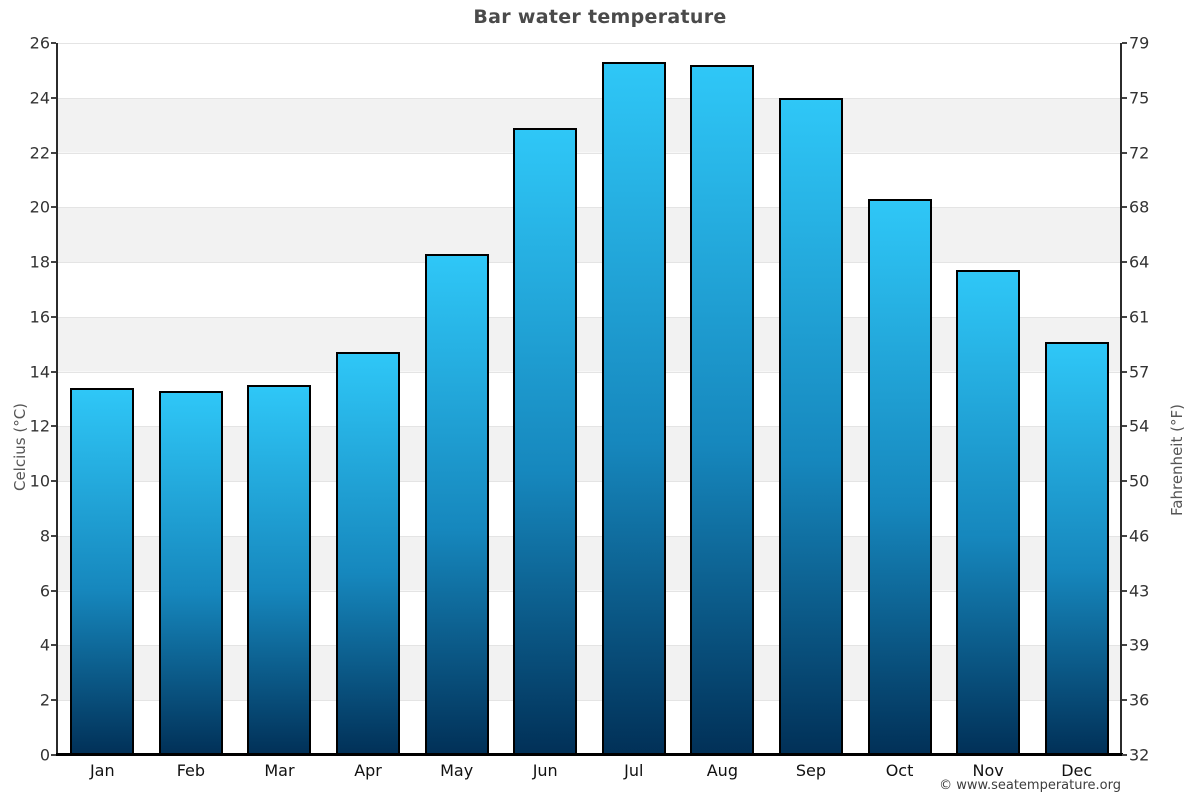  Describe the element at coordinates (102, 571) in the screenshot. I see `bar-jan` at that location.